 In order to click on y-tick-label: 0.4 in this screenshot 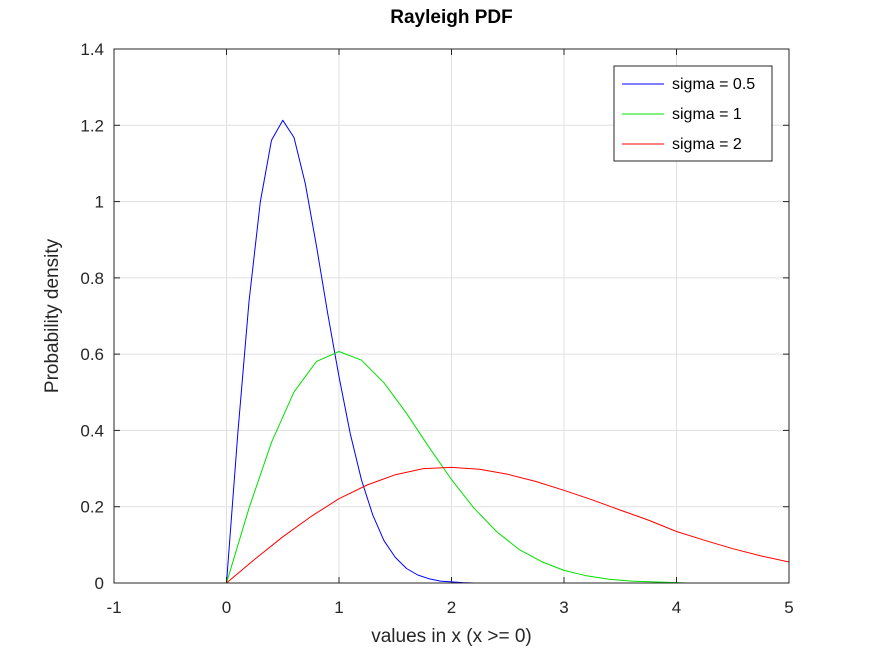, I will do `click(92, 430)`.